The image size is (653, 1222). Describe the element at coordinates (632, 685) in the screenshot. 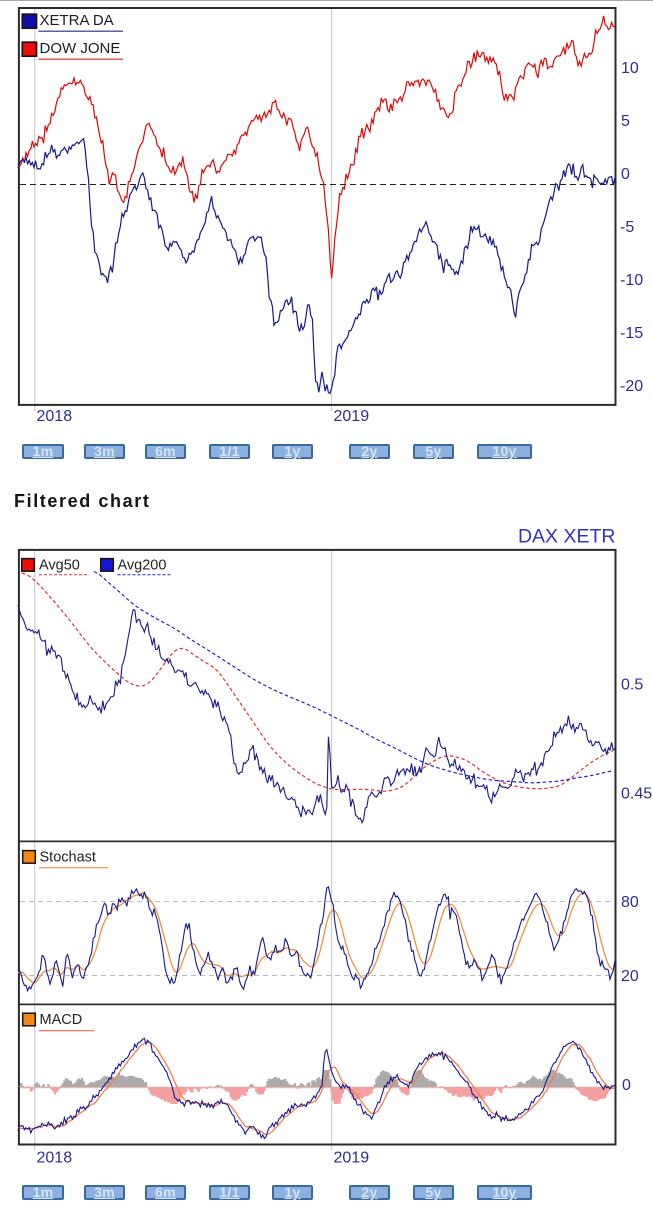

I see `svg-text: 0.5` at that location.